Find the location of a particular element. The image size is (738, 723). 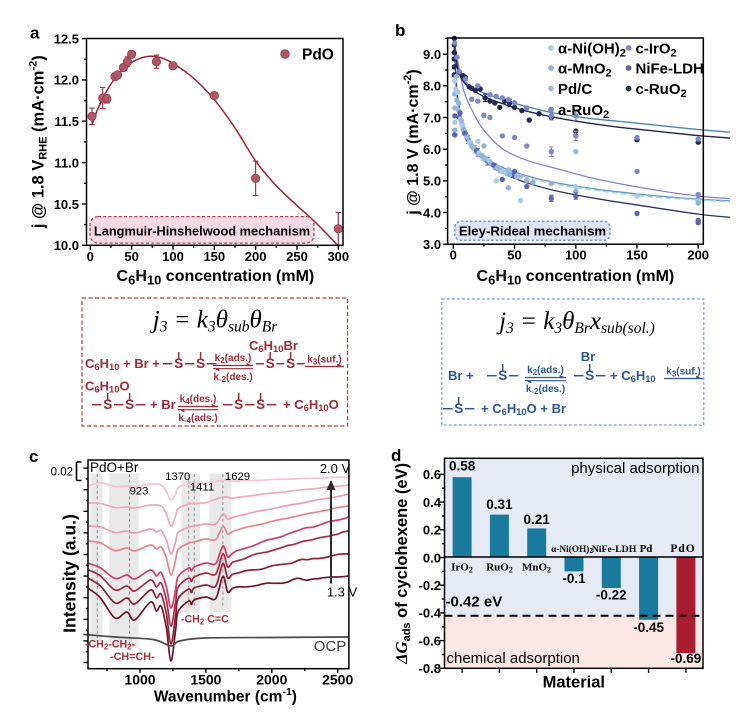

svg-text: 2000 is located at coordinates (271, 680).